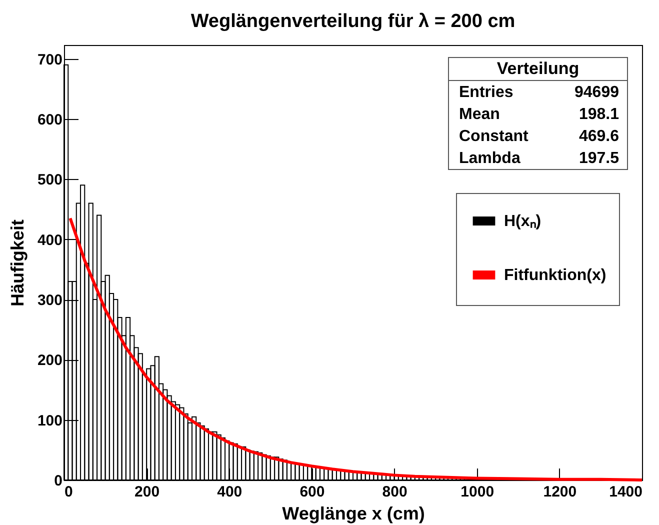 This screenshot has width=659, height=525. What do you see at coordinates (486, 93) in the screenshot?
I see `annotation: Entries` at bounding box center [486, 93].